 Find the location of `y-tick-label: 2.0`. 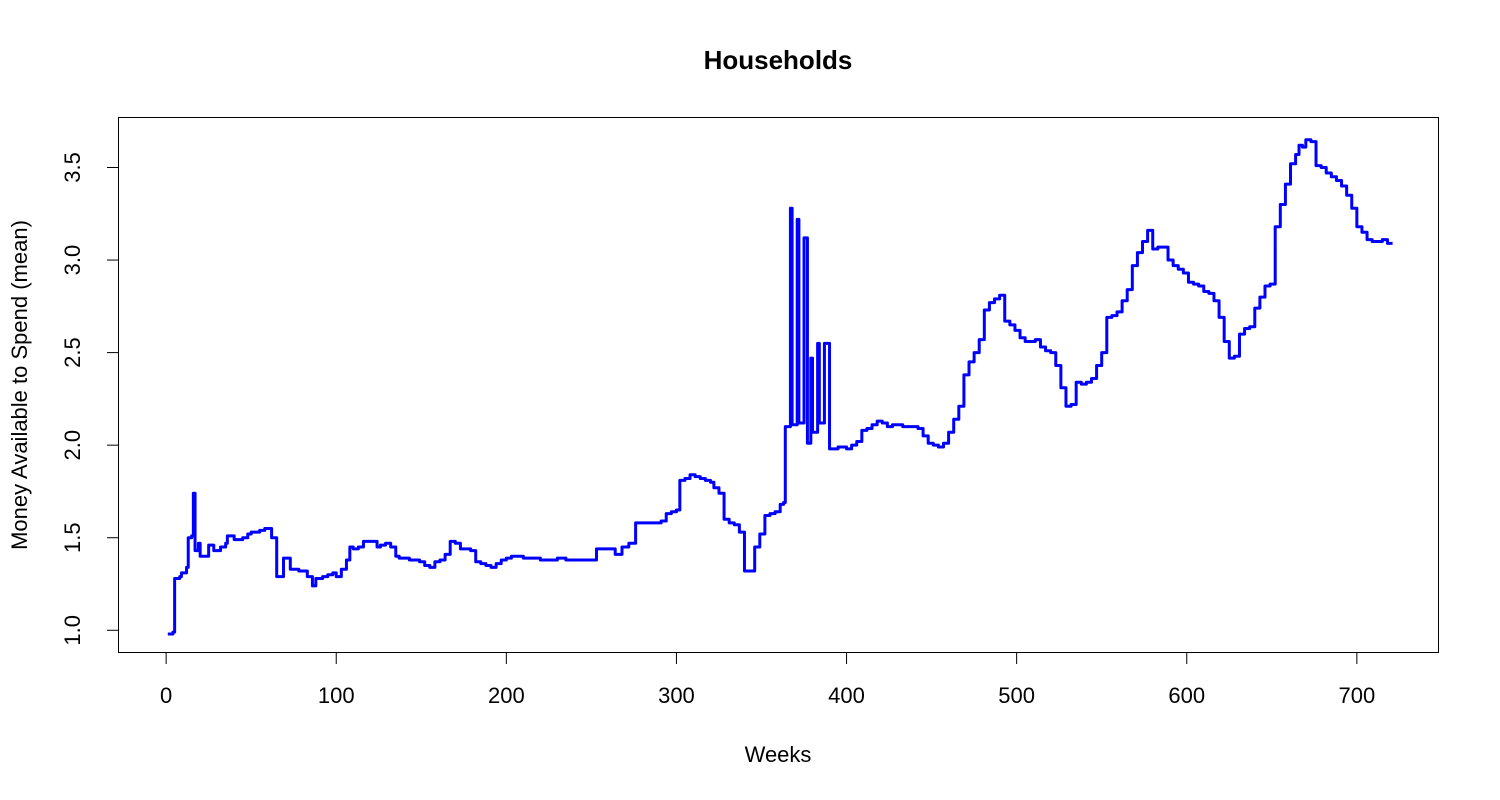

y-tick-label: 2.0 is located at coordinates (72, 445).